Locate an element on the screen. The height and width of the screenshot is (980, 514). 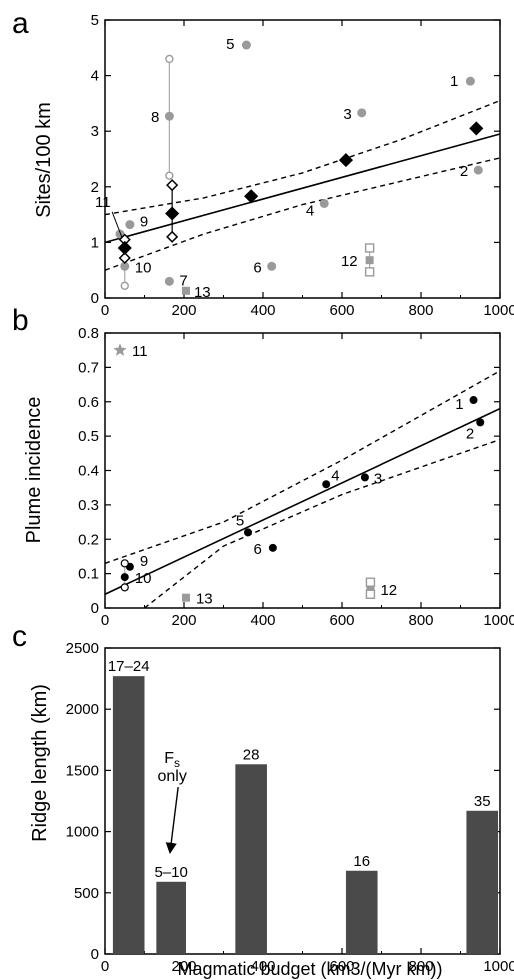
panel-b-xtick-label: 1000 is located at coordinates (498, 620).